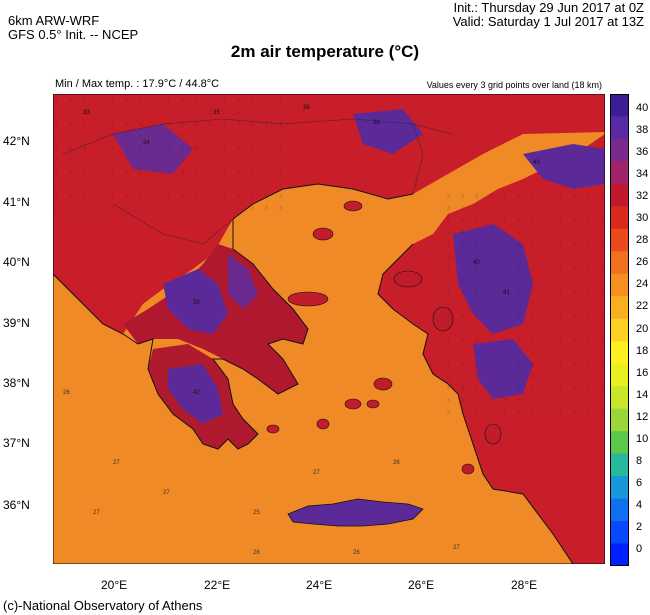  I want to click on latitude-label: 41°N, so click(16, 202).